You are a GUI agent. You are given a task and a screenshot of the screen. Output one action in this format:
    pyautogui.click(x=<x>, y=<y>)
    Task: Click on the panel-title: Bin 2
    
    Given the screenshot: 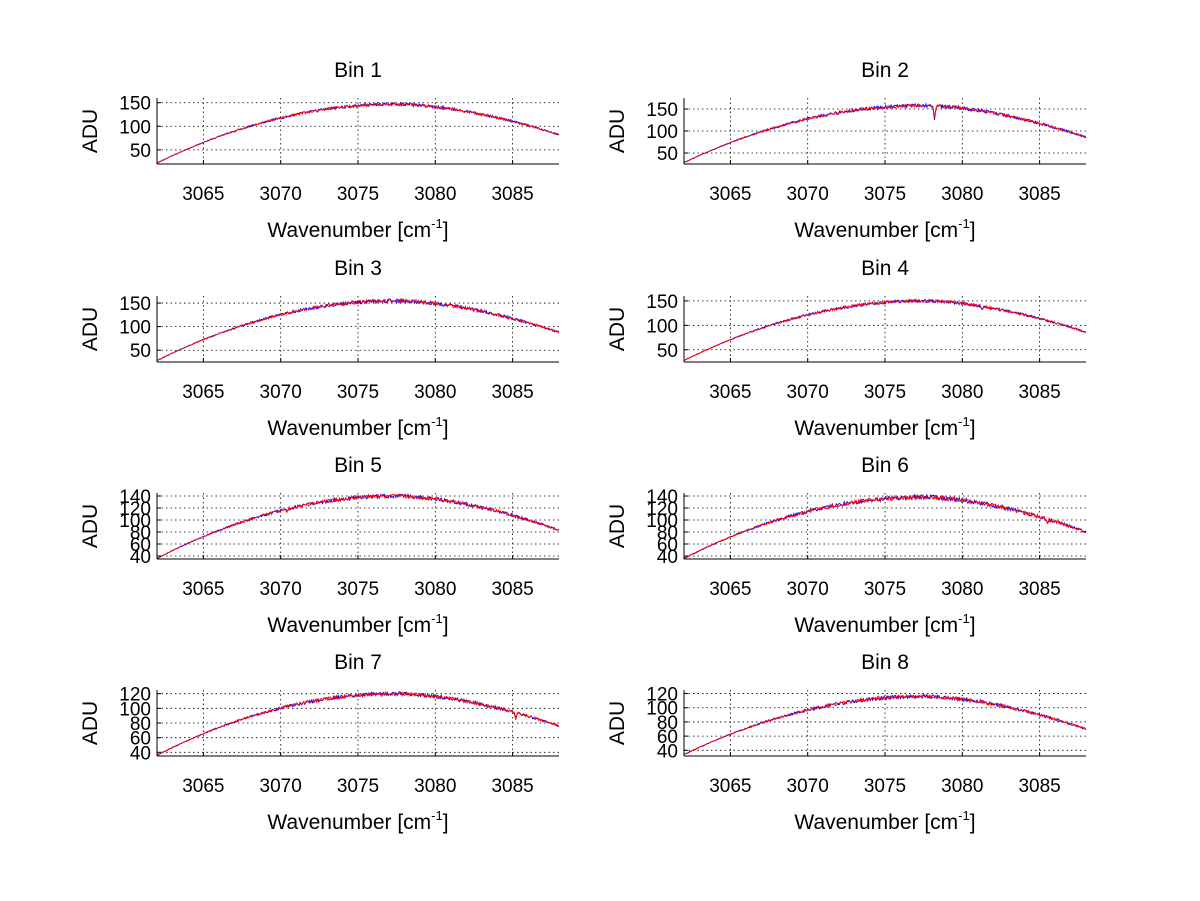 What is the action you would take?
    pyautogui.click(x=885, y=70)
    